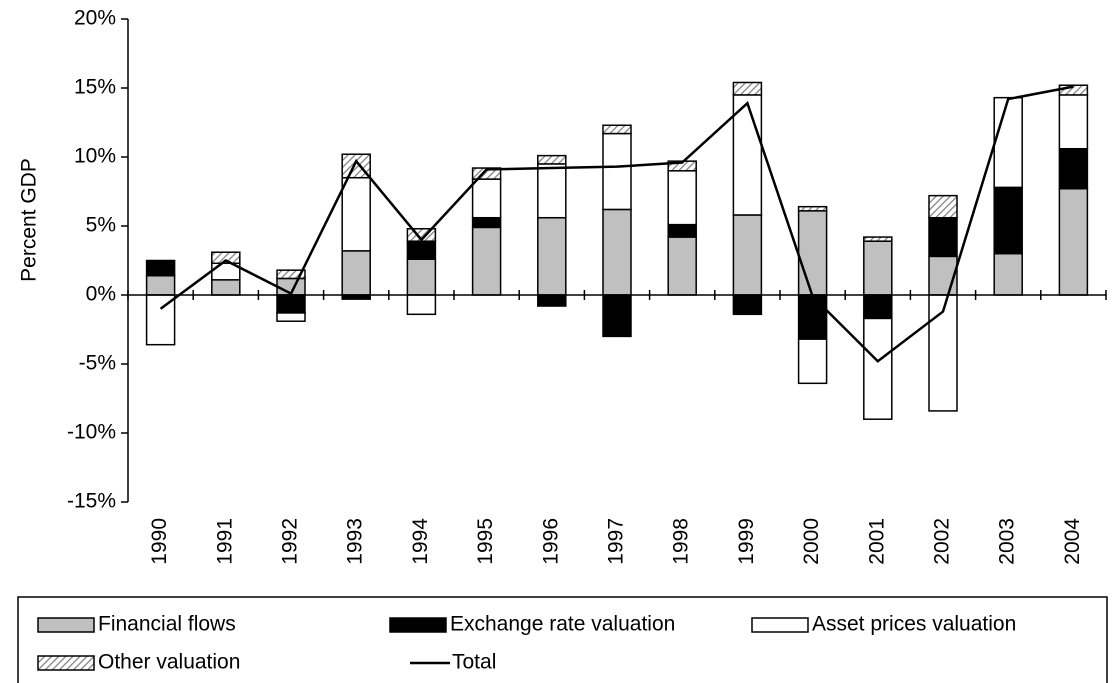 The width and height of the screenshot is (1115, 683). Describe the element at coordinates (101, 225) in the screenshot. I see `y-tick-label: 5%` at that location.